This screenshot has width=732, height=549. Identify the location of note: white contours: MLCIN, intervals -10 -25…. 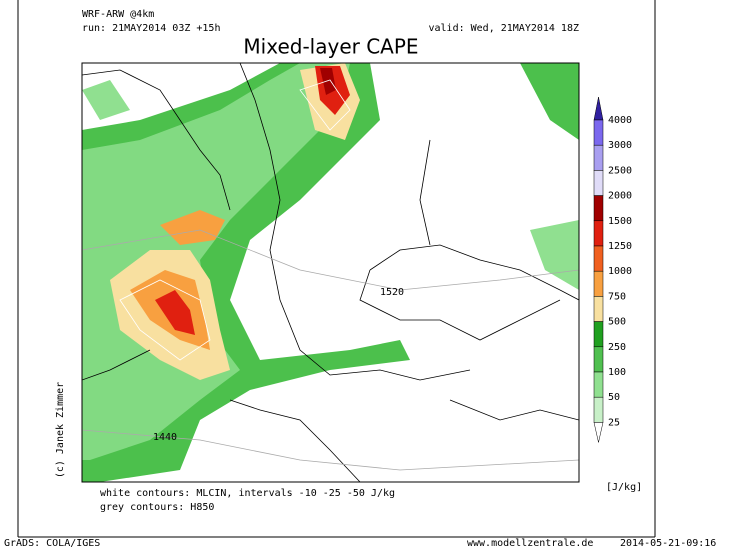
(247, 493).